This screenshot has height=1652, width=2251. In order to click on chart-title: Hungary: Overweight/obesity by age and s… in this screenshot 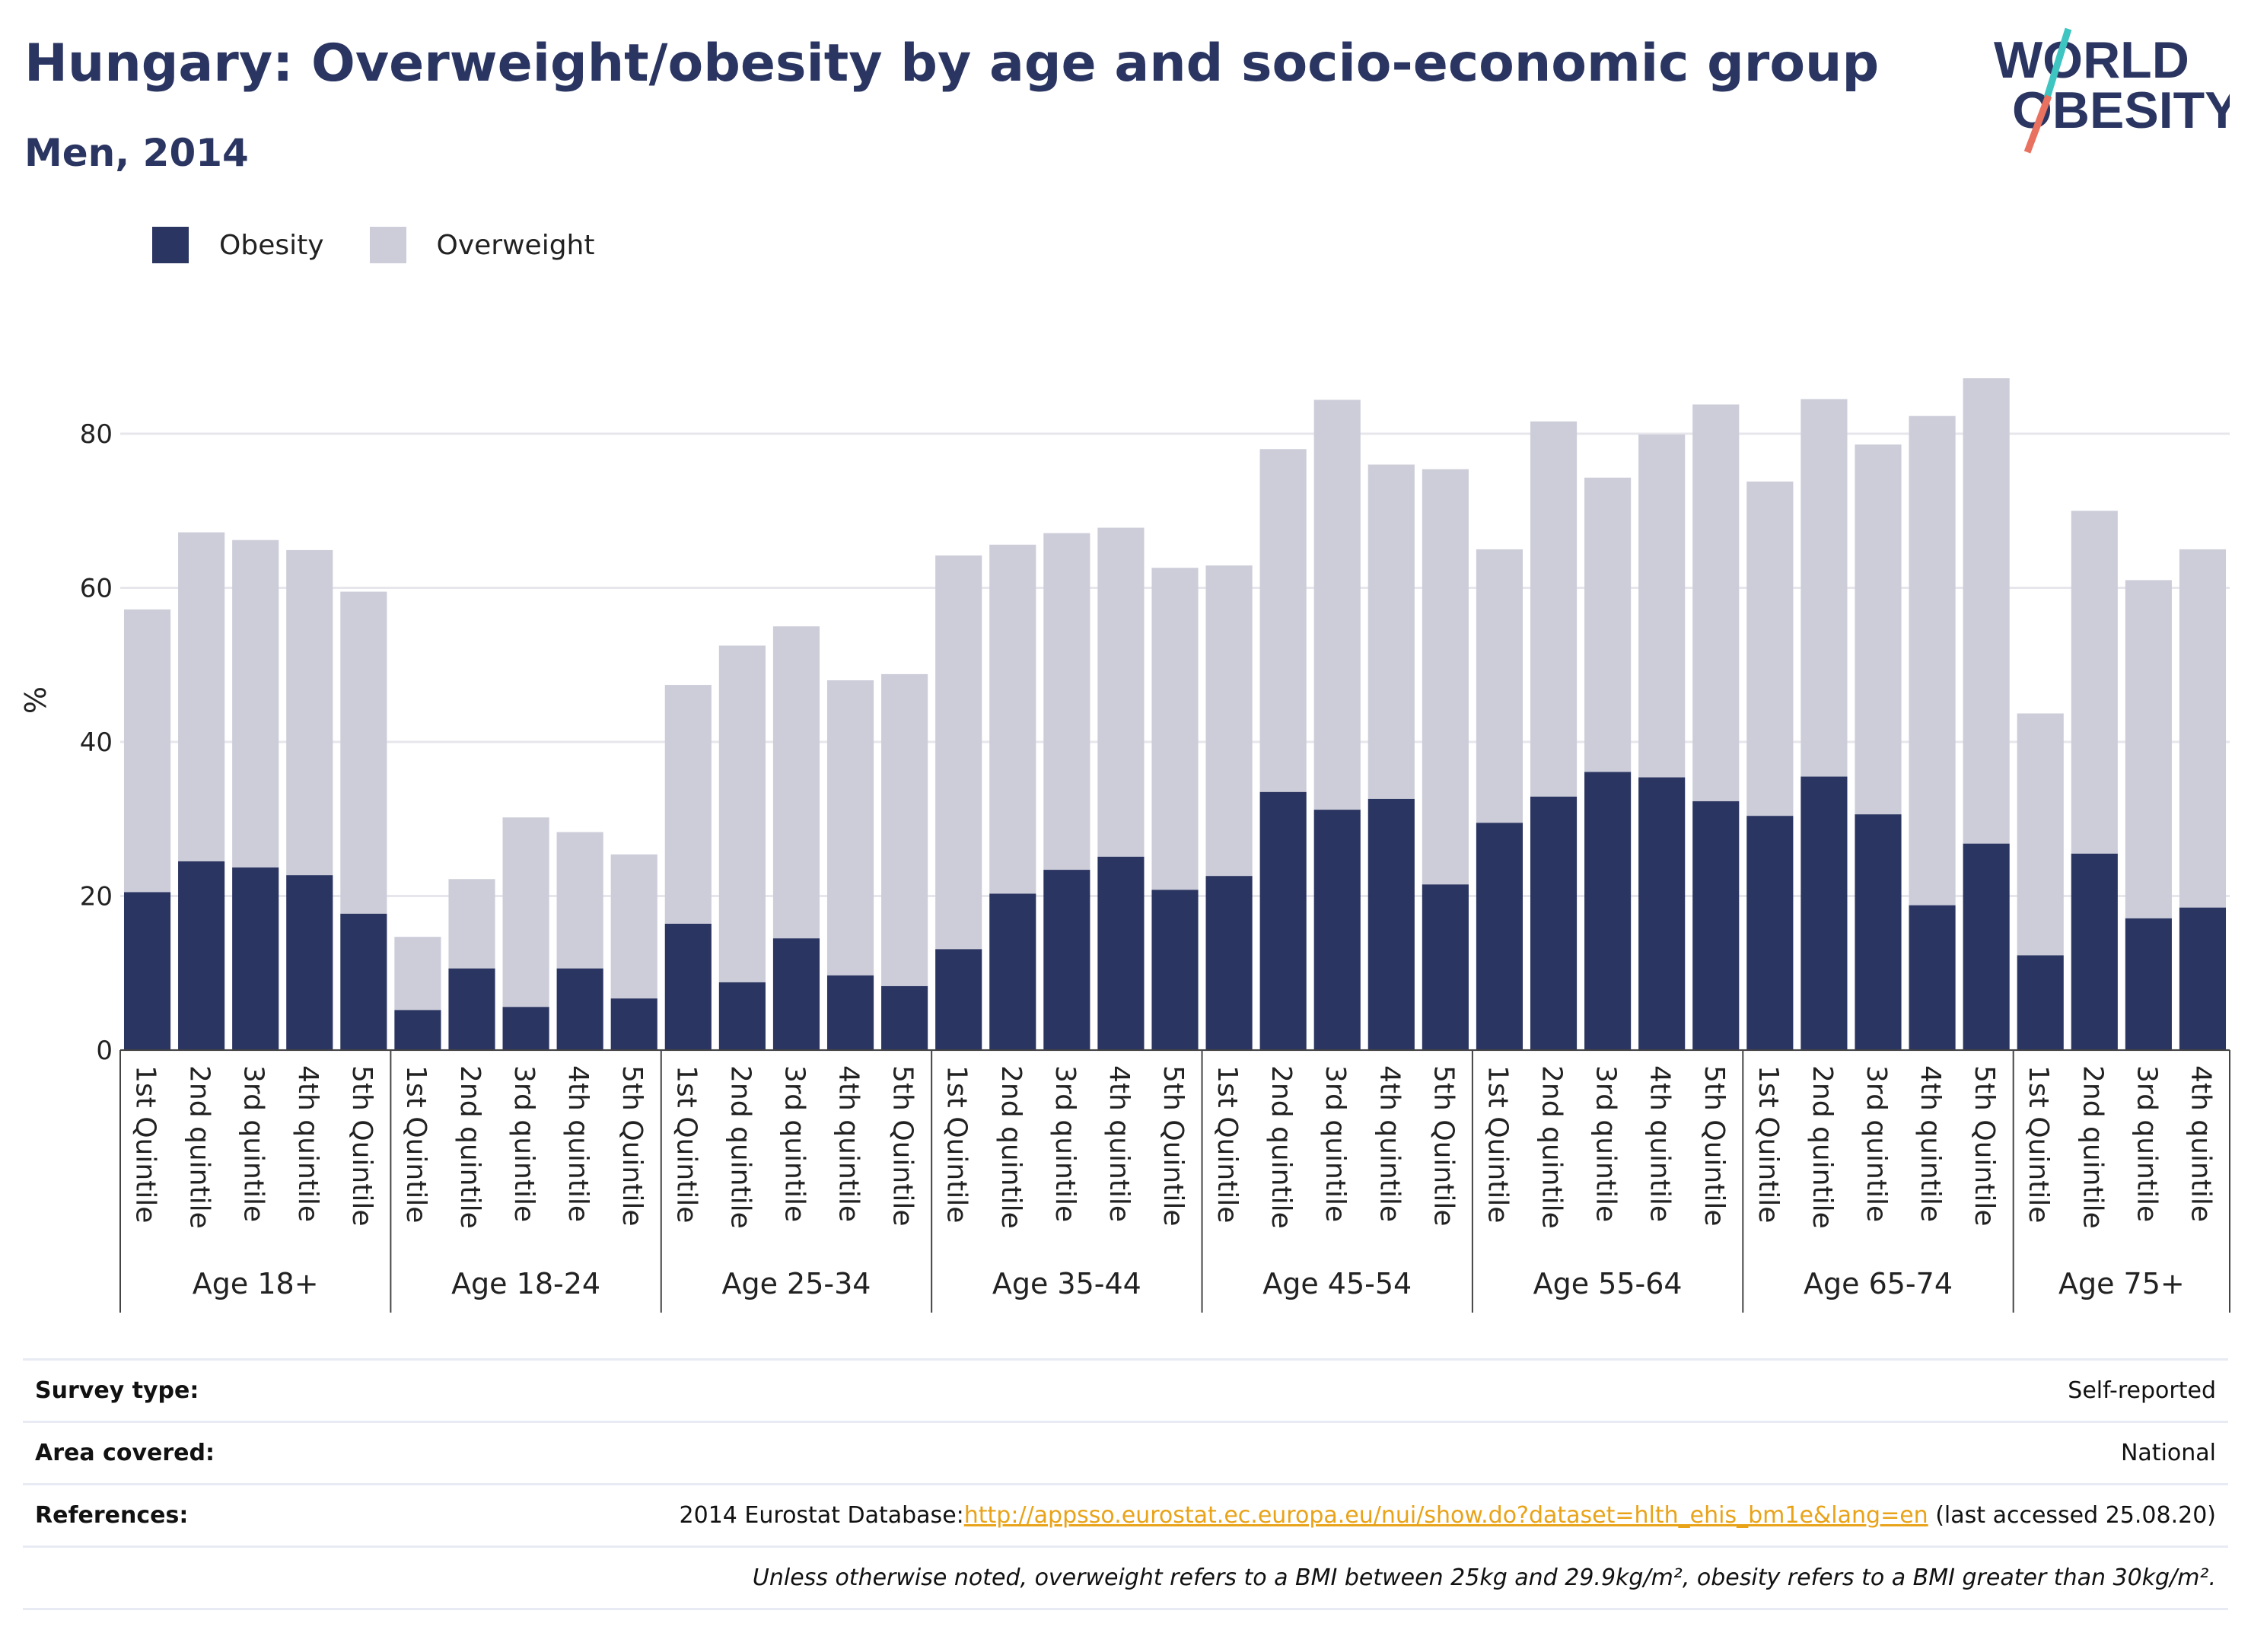, I will do `click(952, 63)`.